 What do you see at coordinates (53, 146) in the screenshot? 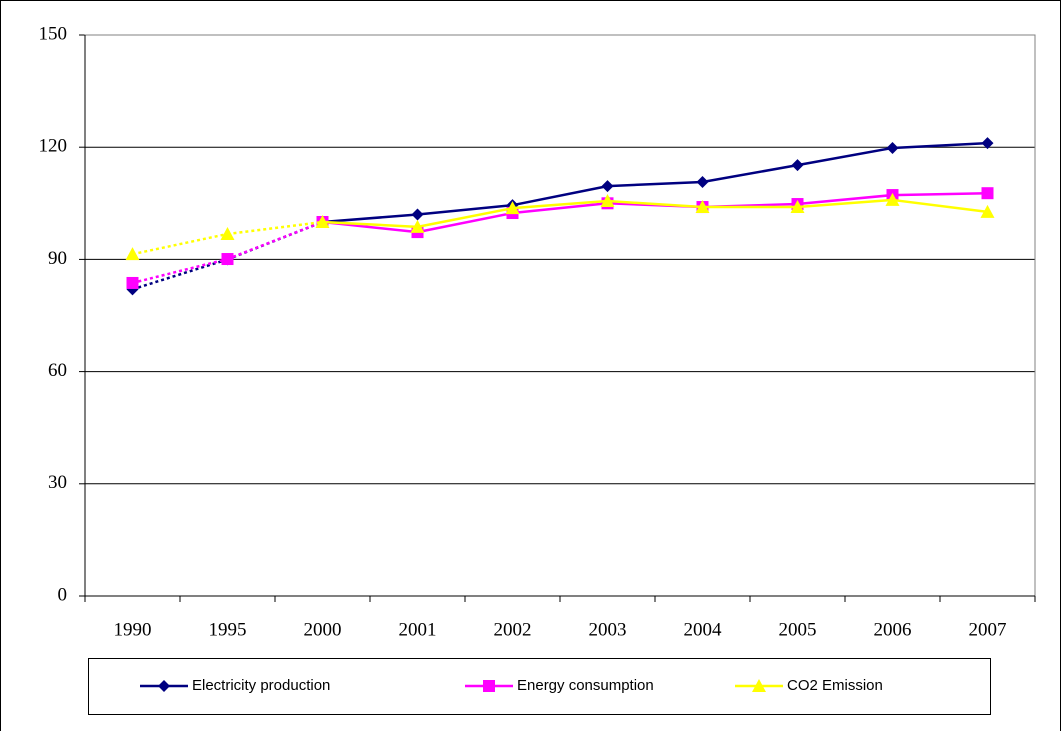
I see `y-tick-label: 120` at bounding box center [53, 146].